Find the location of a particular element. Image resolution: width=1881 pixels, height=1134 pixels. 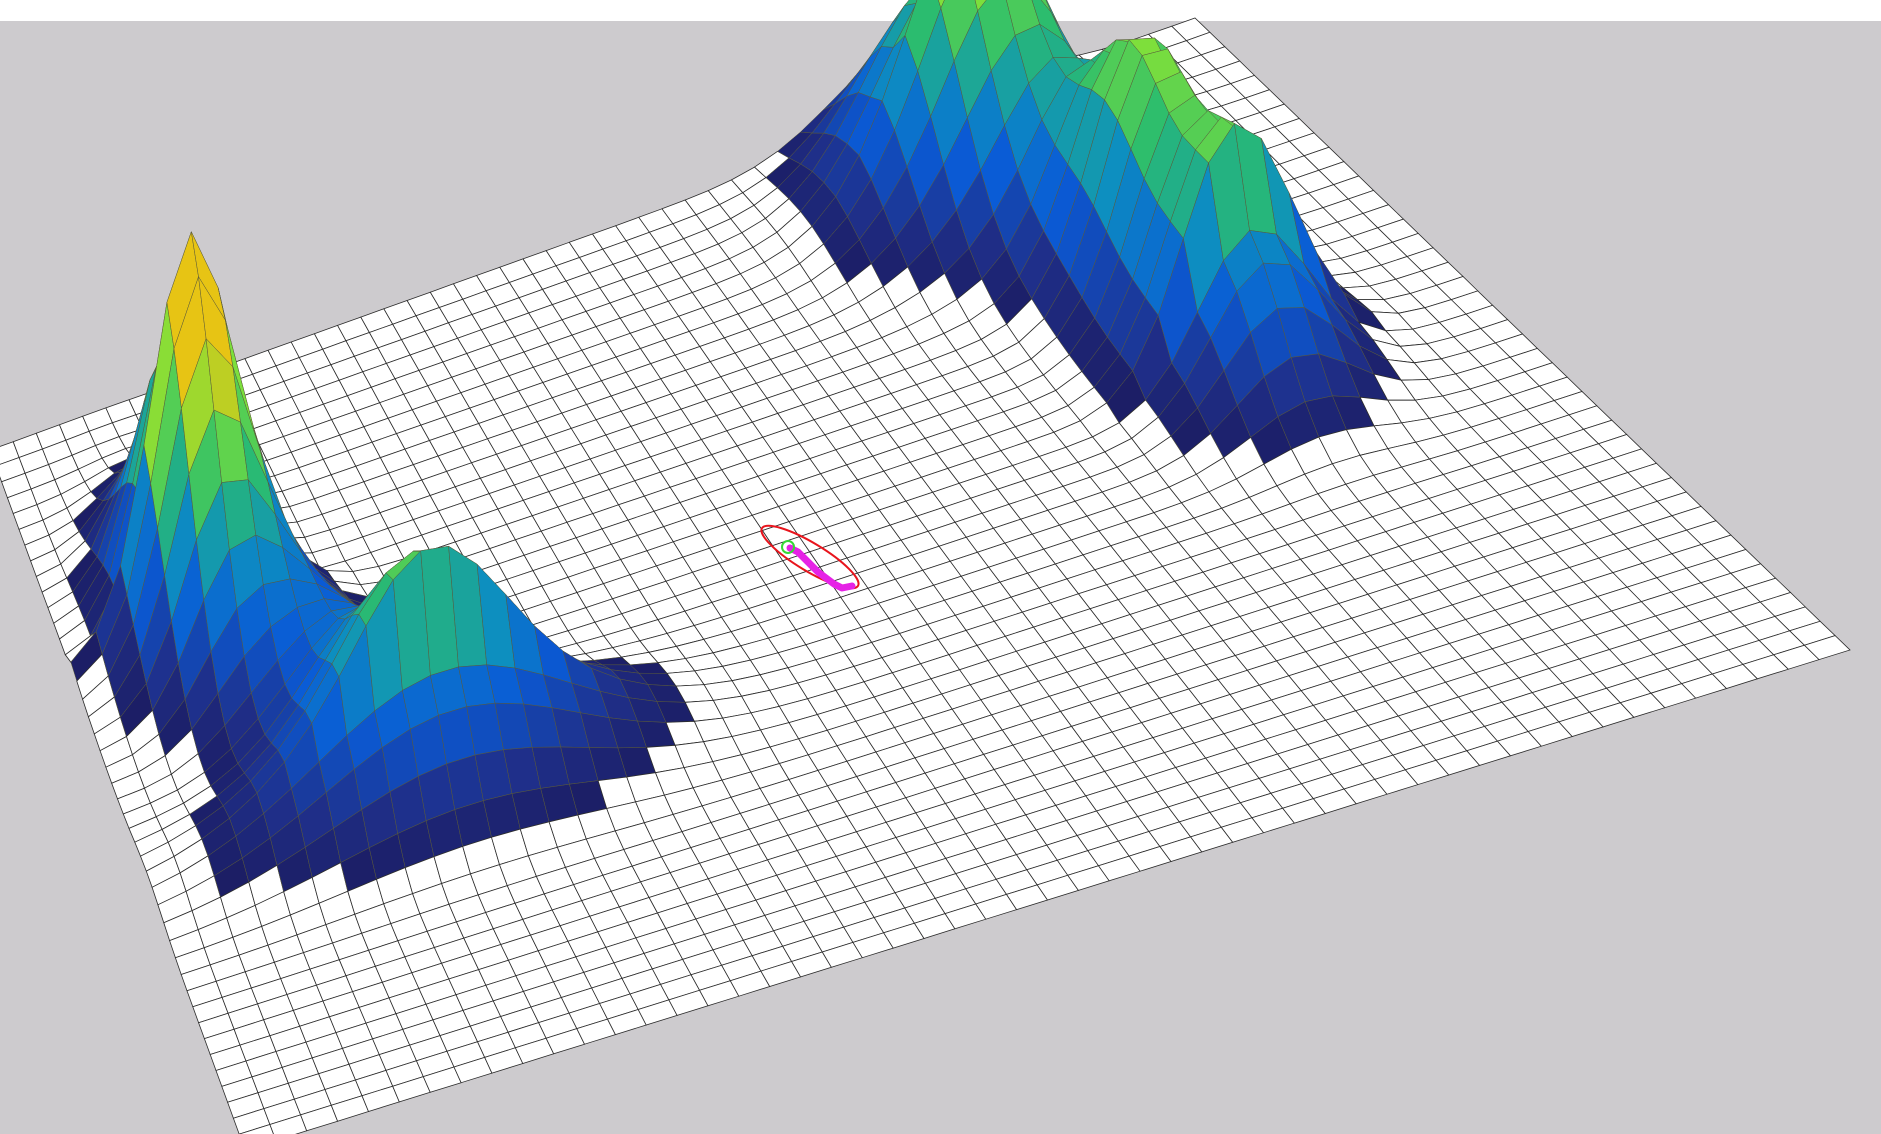

trajectory-path is located at coordinates (821, 568).